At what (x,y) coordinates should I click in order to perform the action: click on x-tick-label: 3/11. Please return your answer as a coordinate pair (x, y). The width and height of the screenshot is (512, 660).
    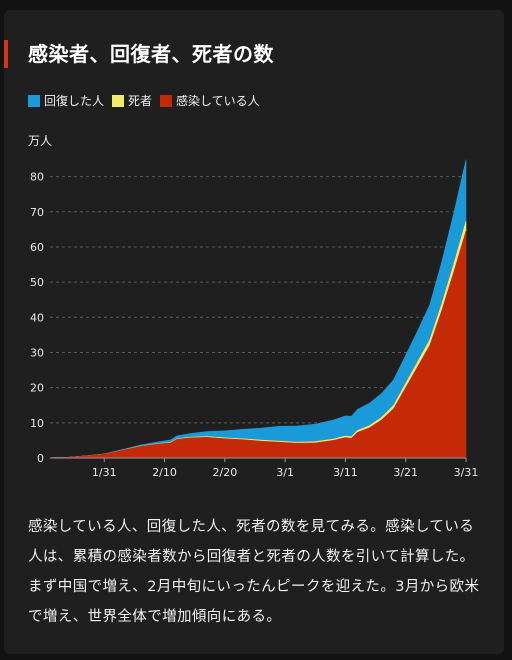
    Looking at the image, I should click on (345, 472).